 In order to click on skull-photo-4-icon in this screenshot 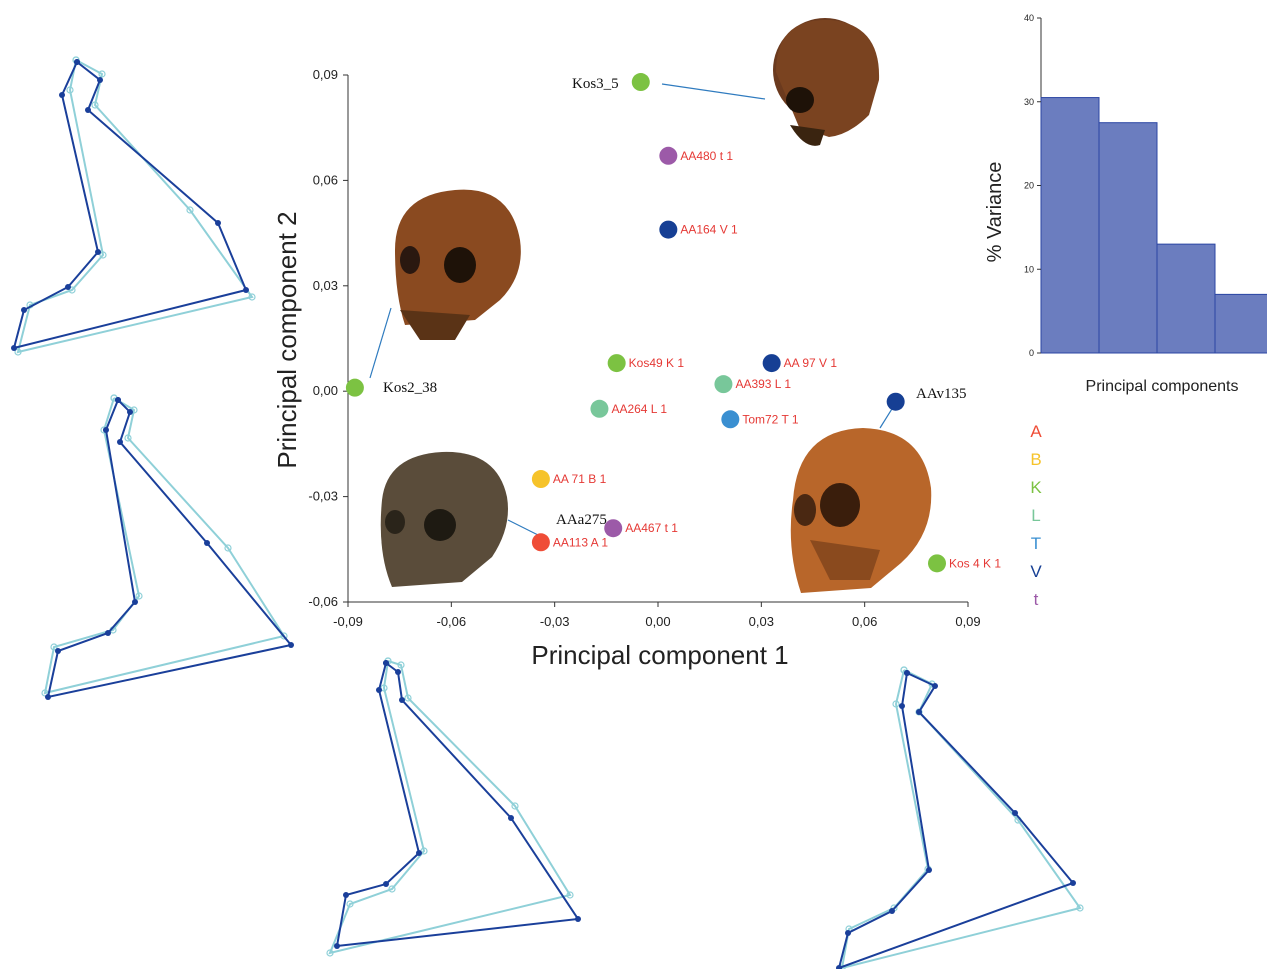, I will do `click(861, 510)`.